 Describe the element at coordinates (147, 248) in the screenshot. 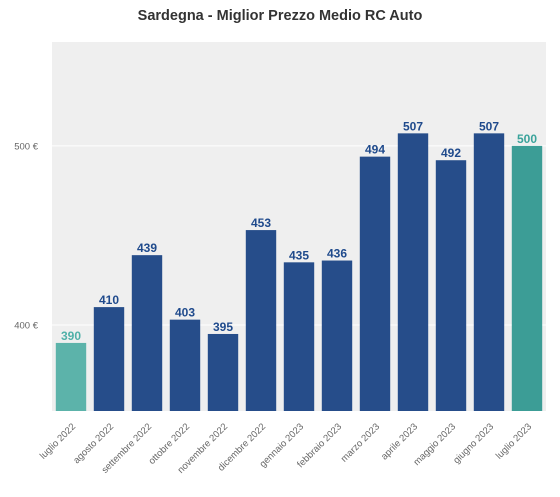

I see `data-label: 439` at that location.